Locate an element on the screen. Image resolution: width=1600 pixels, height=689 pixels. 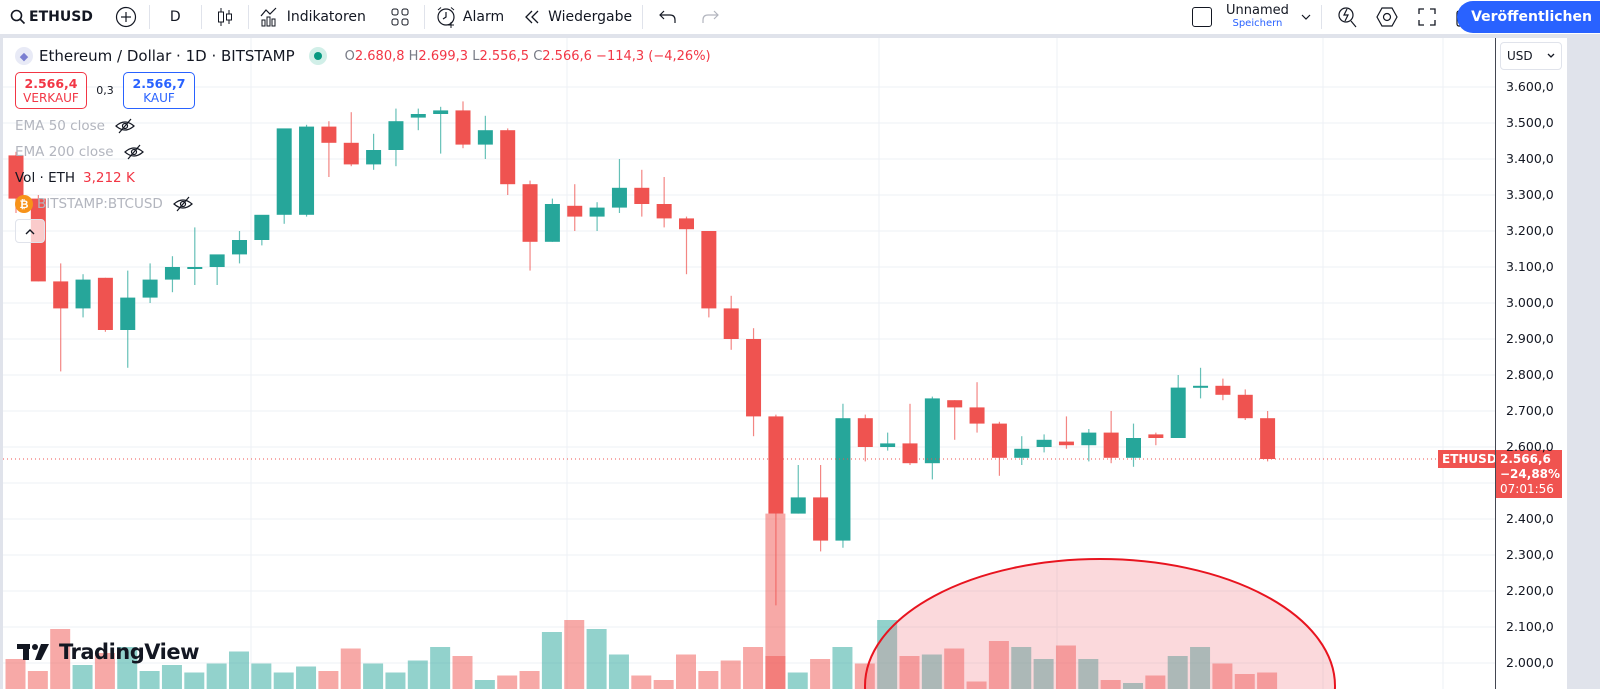
right-panel-gap is located at coordinates (1583, 363).